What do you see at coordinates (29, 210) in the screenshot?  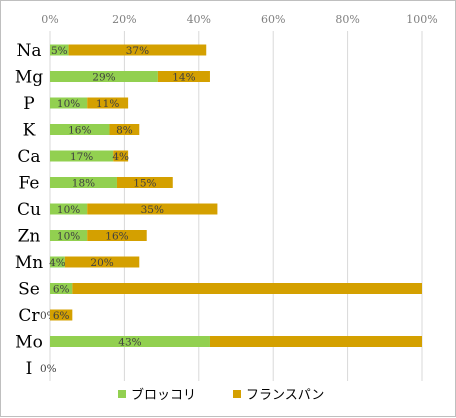 I see `category-label: Cu` at bounding box center [29, 210].